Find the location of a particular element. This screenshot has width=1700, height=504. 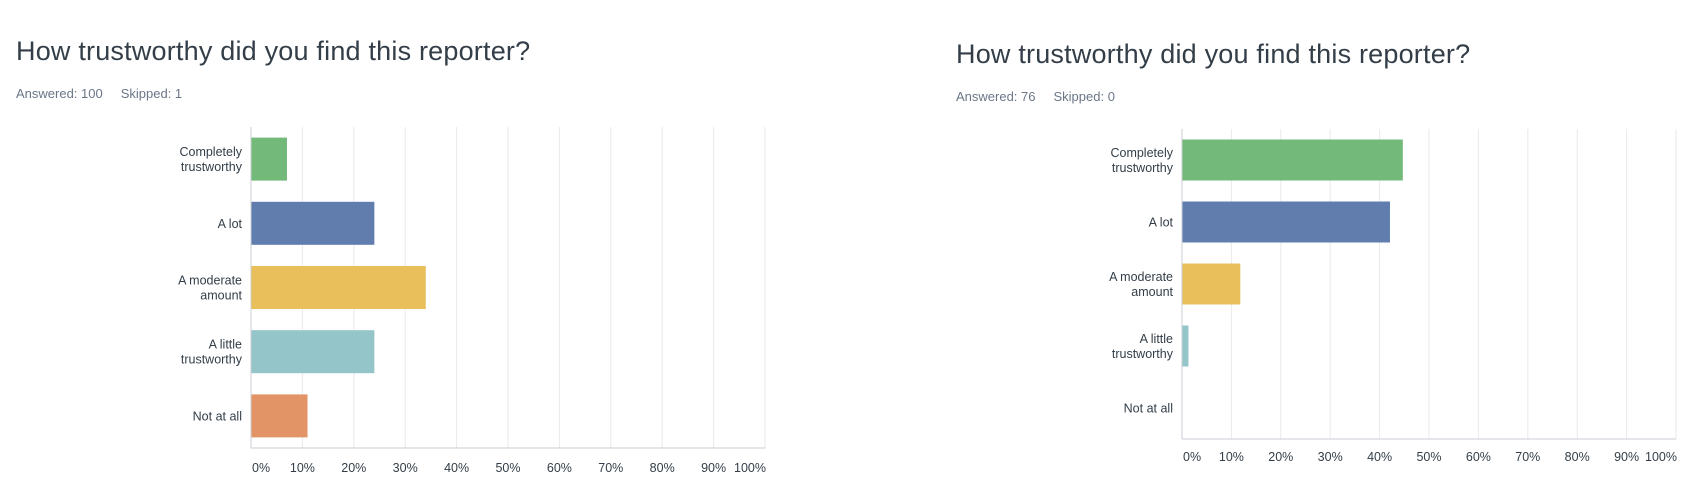

skipped-count: Skipped: 1 is located at coordinates (151, 93).